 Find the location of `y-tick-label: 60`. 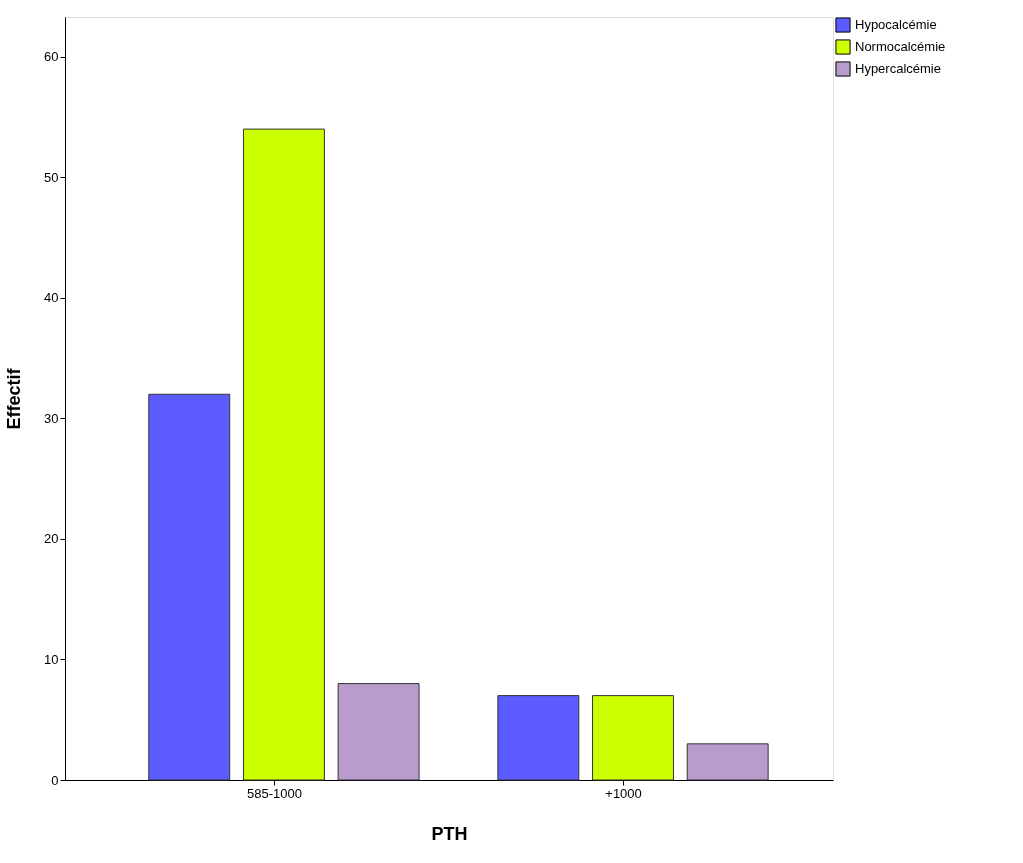

y-tick-label: 60 is located at coordinates (51, 57).